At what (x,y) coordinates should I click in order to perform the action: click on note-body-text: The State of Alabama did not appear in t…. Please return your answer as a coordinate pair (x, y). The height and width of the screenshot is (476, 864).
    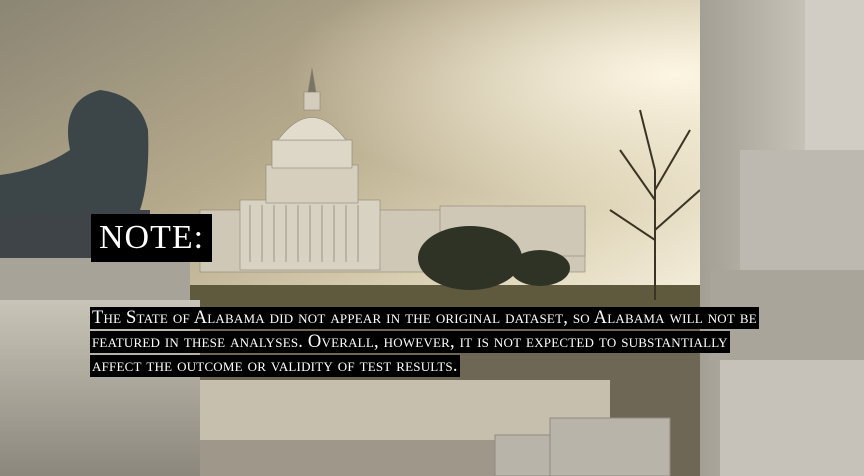
    Looking at the image, I should click on (430, 342).